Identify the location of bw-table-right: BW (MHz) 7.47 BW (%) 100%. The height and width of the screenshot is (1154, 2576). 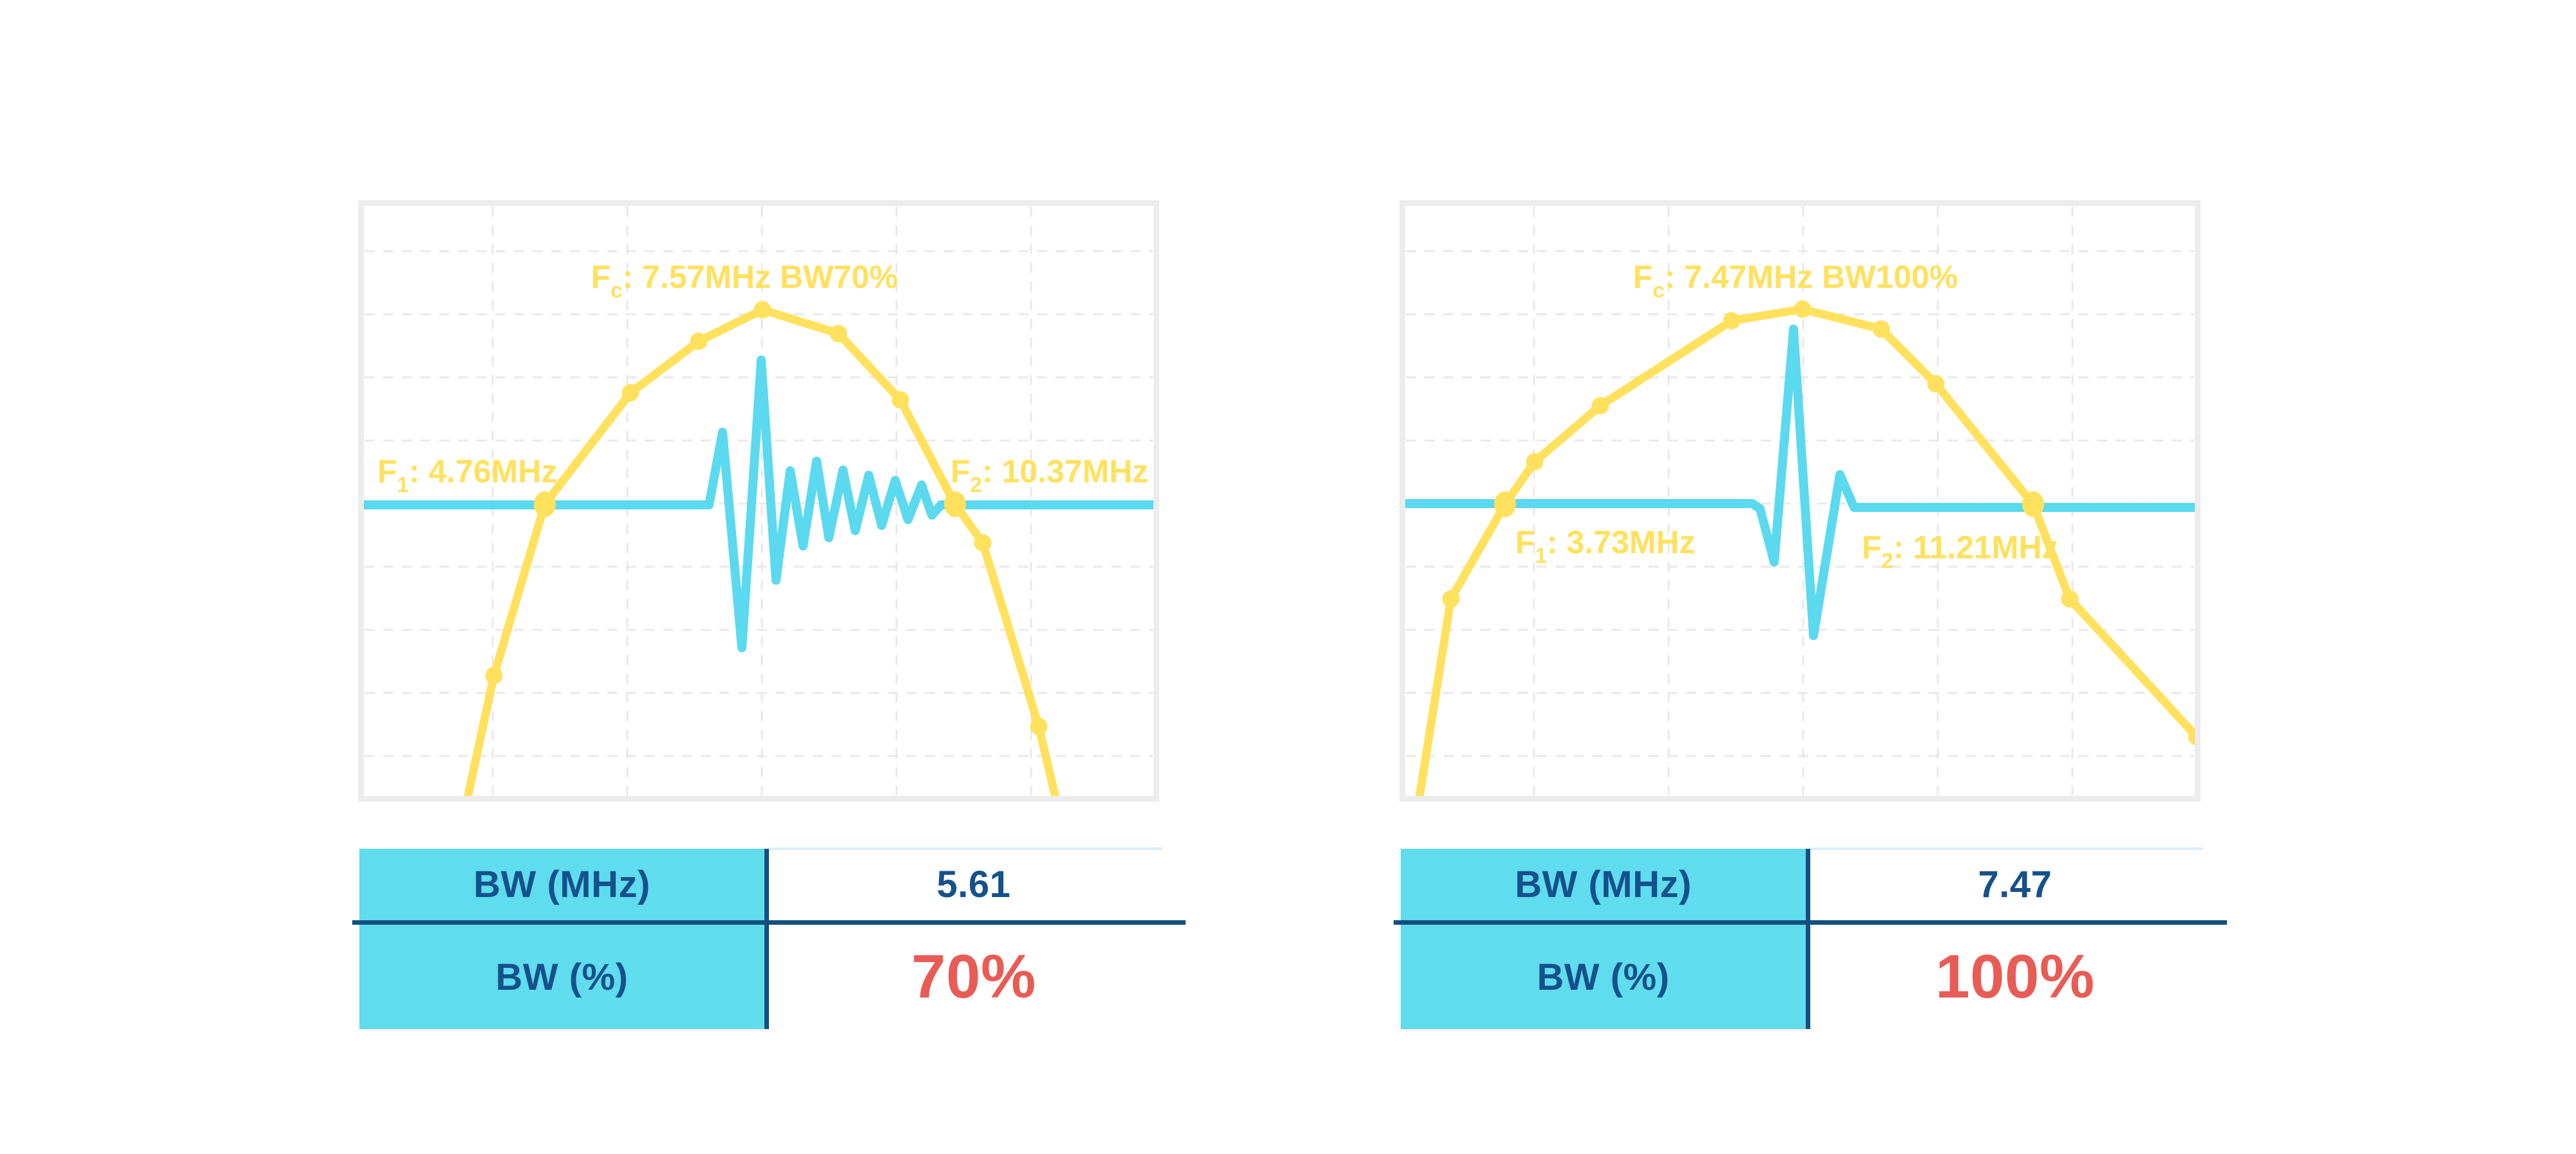
(1810, 938).